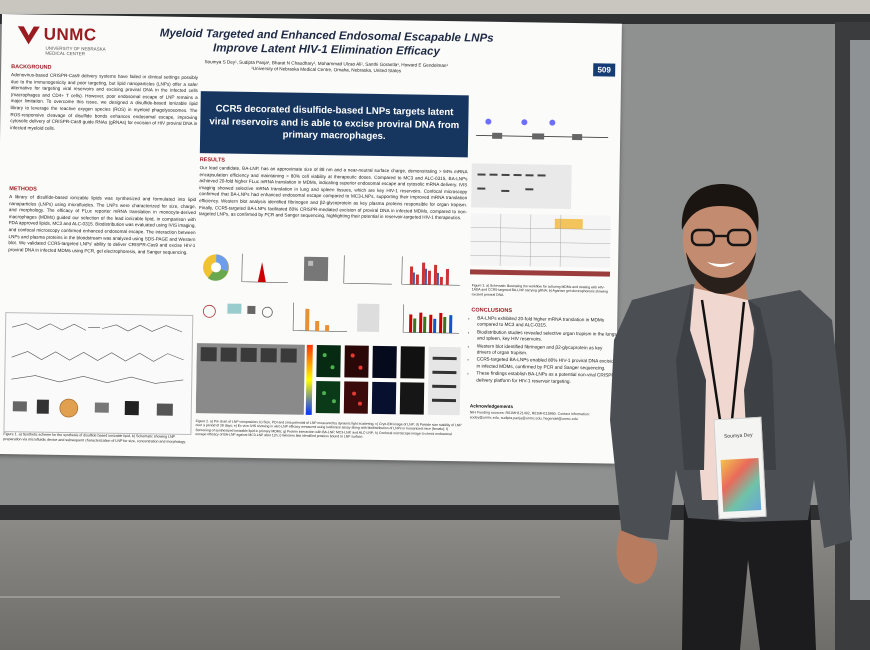 Image resolution: width=870 pixels, height=650 pixels. What do you see at coordinates (31, 67) in the screenshot?
I see `background-heading: BACKGROUND` at bounding box center [31, 67].